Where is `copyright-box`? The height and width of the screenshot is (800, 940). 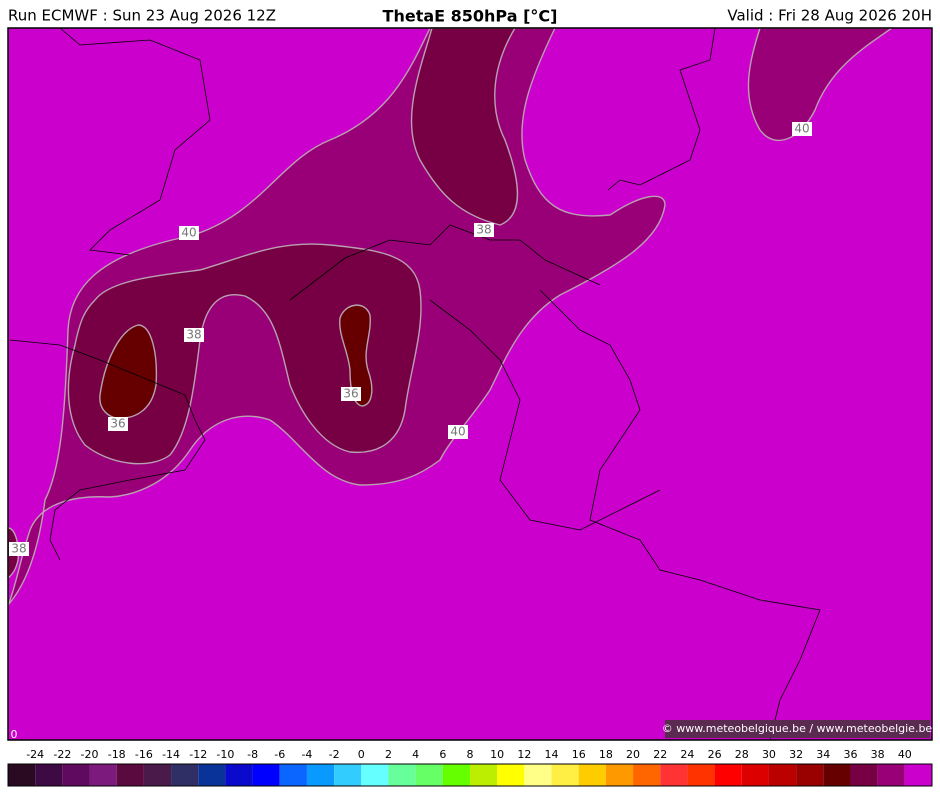 copyright-box is located at coordinates (797, 729).